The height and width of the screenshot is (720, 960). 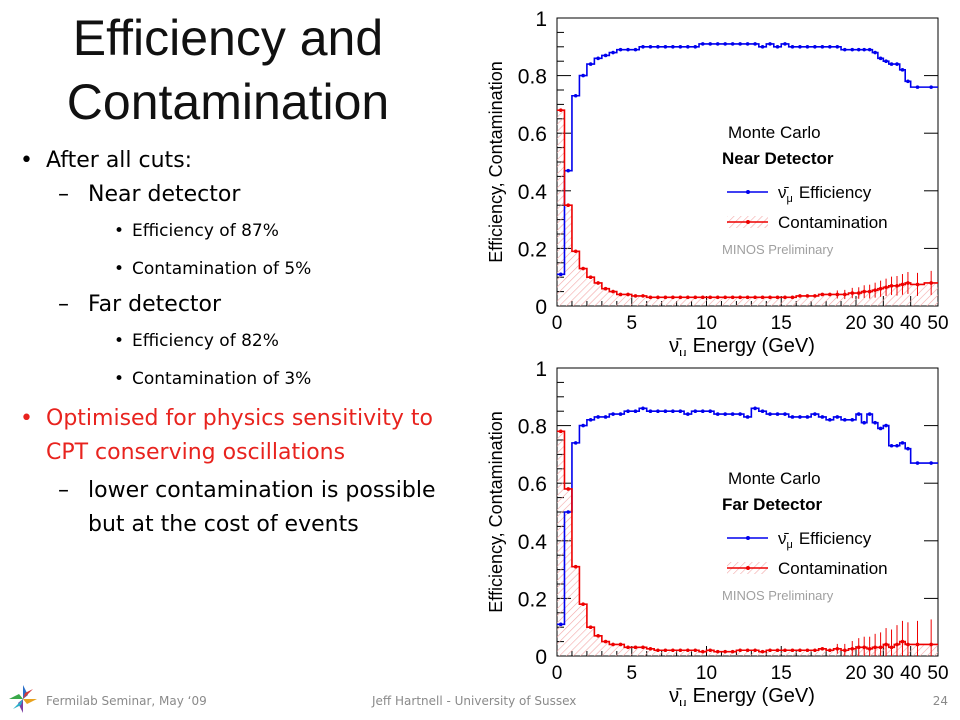 I want to click on x-tick-label: 50, so click(x=937, y=673).